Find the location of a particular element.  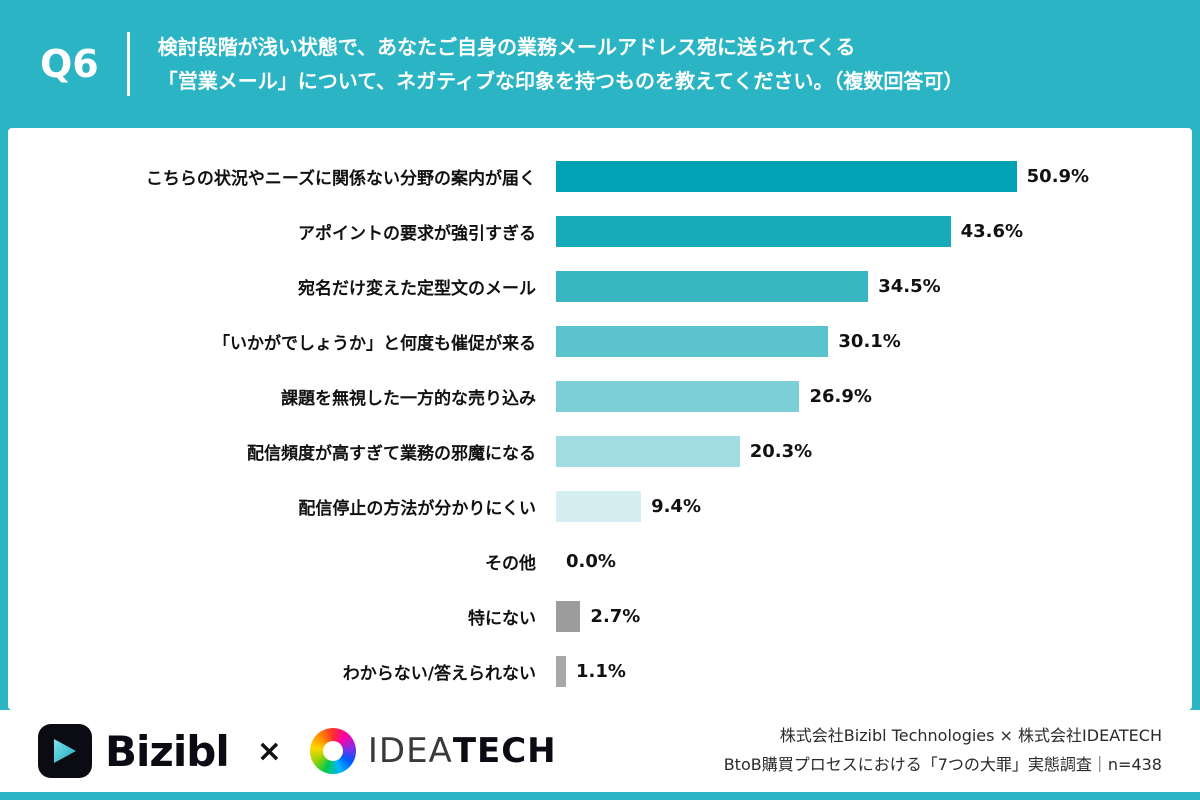

play-triangle-icon is located at coordinates (65, 751).